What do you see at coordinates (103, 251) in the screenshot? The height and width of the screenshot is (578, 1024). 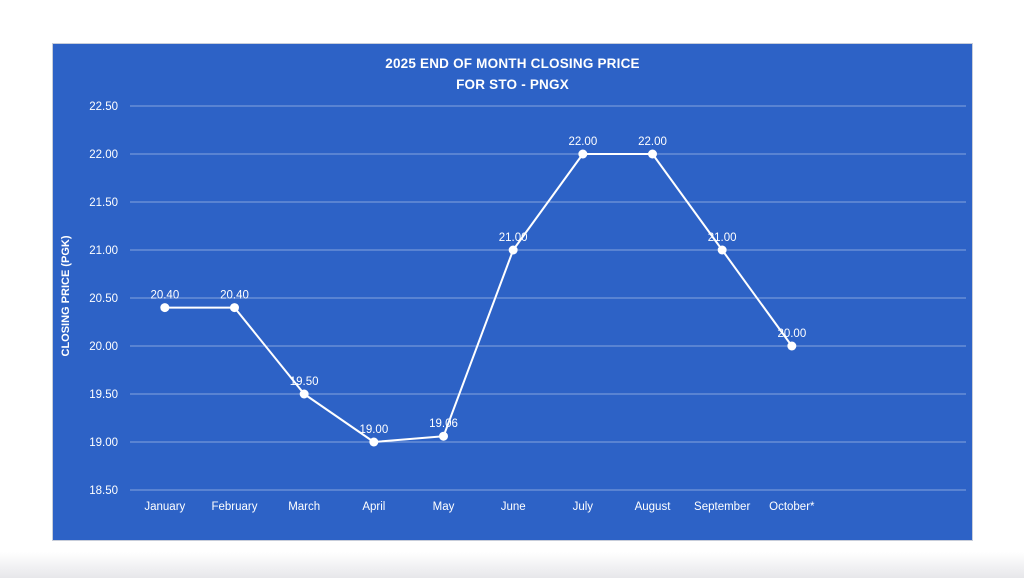 I see `y-tick-label: 21.00` at bounding box center [103, 251].